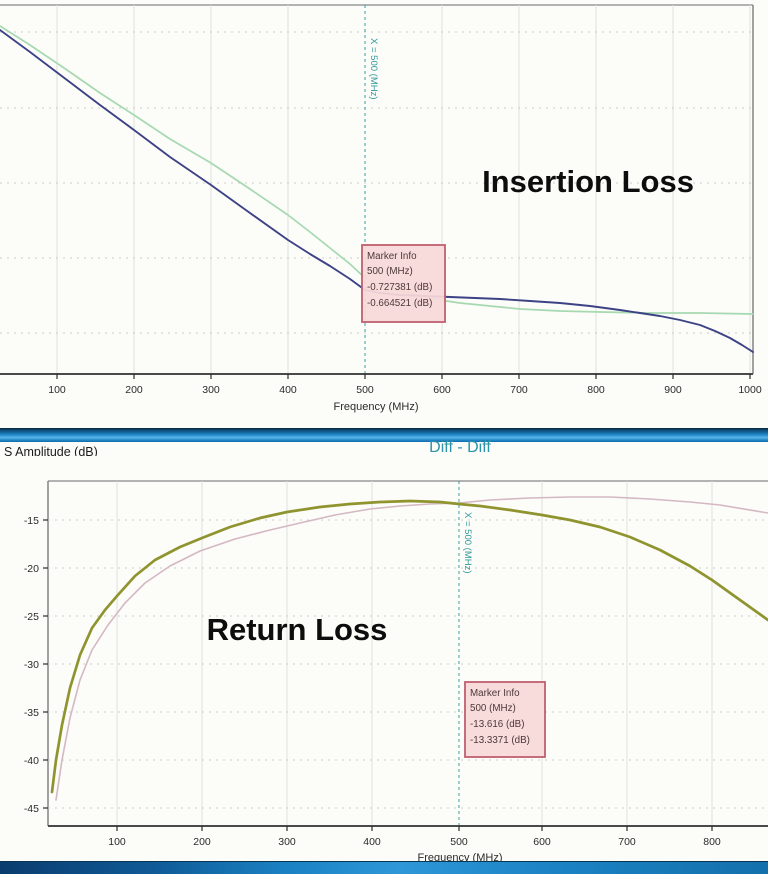  I want to click on x-tick-label: 1000, so click(750, 390).